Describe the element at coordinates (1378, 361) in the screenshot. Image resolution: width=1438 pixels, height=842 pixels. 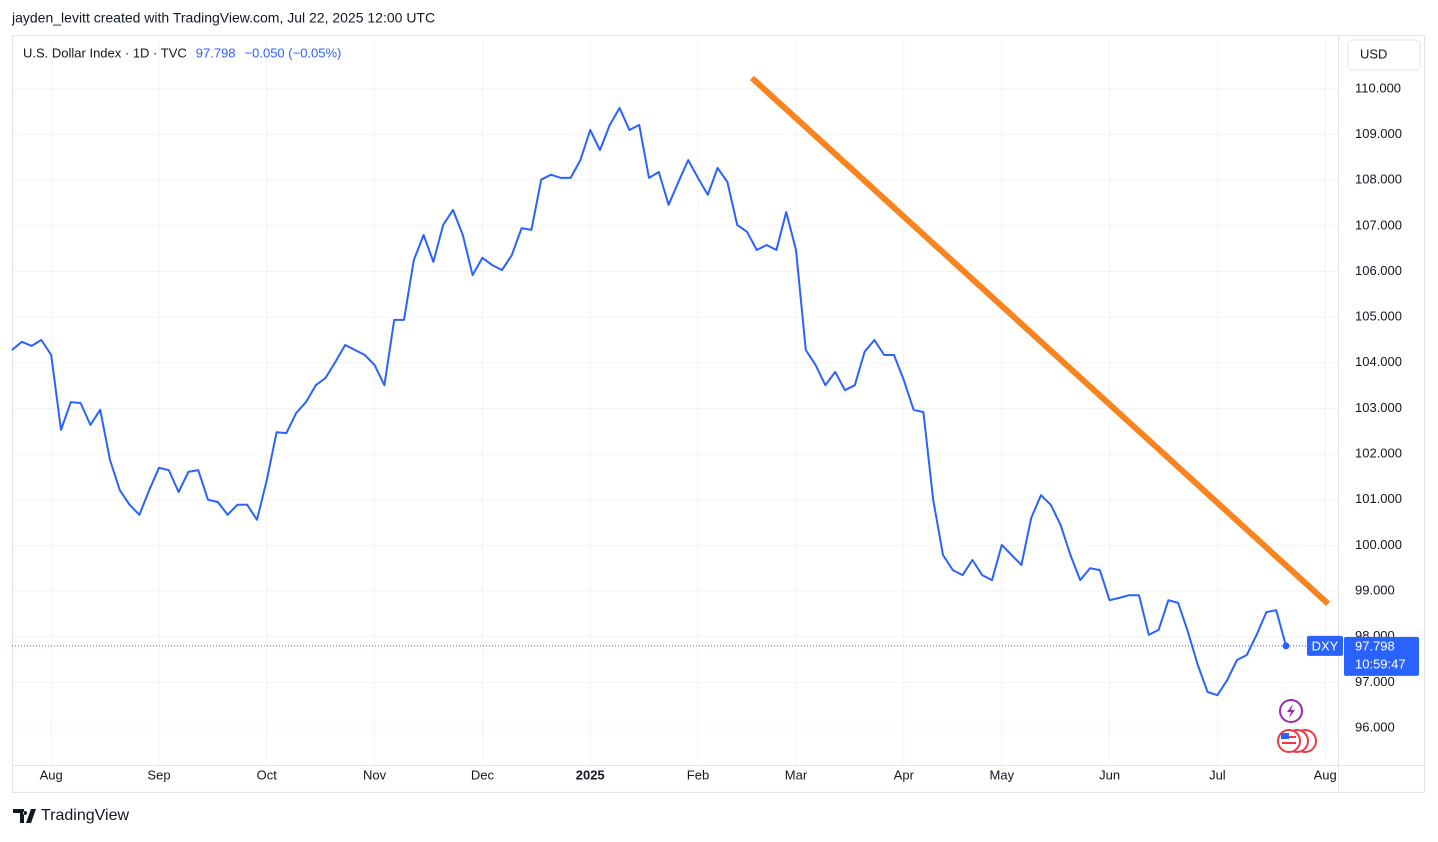
I see `y-tick-label: 104.000` at that location.